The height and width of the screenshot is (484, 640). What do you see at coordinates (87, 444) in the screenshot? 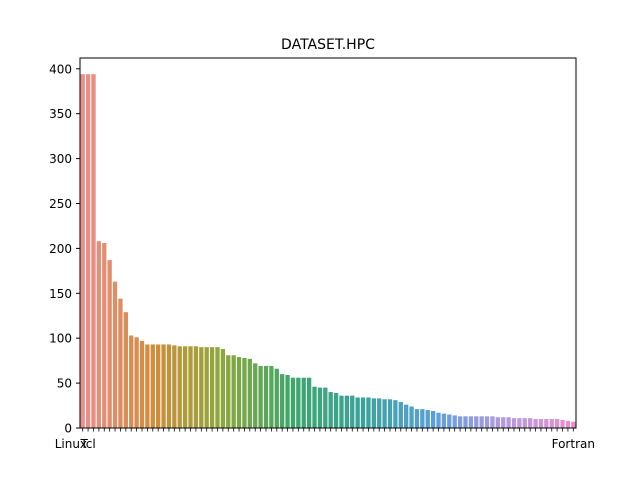
I see `x-tick-label: Tcl` at bounding box center [87, 444].